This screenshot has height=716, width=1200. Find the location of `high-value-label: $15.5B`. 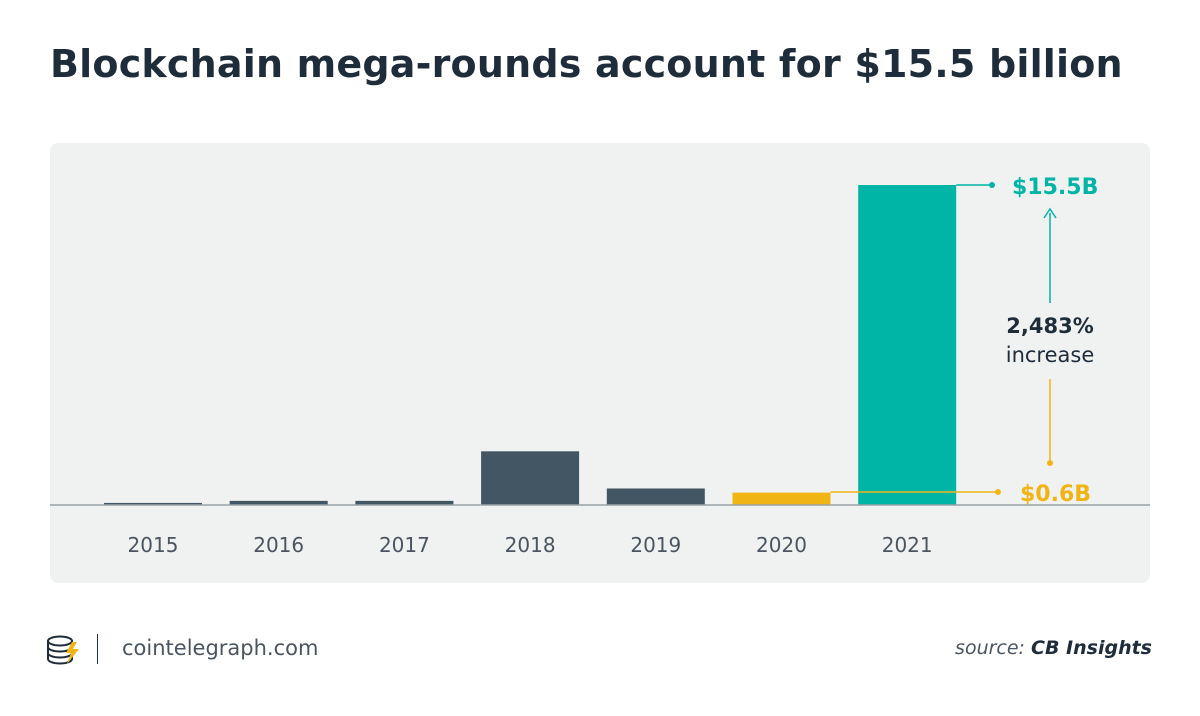

high-value-label: $15.5B is located at coordinates (1055, 187).